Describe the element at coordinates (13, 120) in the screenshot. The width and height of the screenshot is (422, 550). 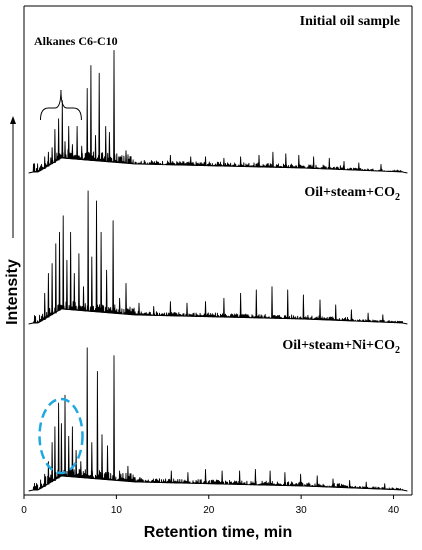
I see `y-axis-arrowhead` at that location.